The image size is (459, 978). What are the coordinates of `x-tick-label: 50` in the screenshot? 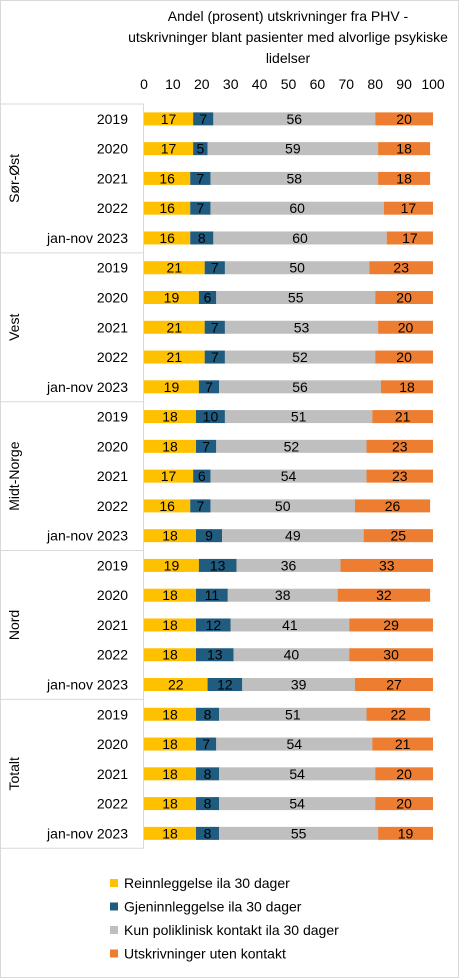 It's located at (289, 84).